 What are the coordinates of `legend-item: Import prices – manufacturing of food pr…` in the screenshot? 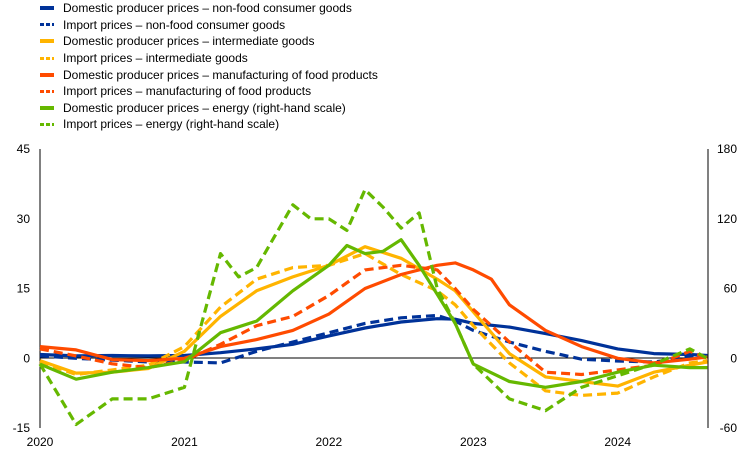 It's located at (209, 91).